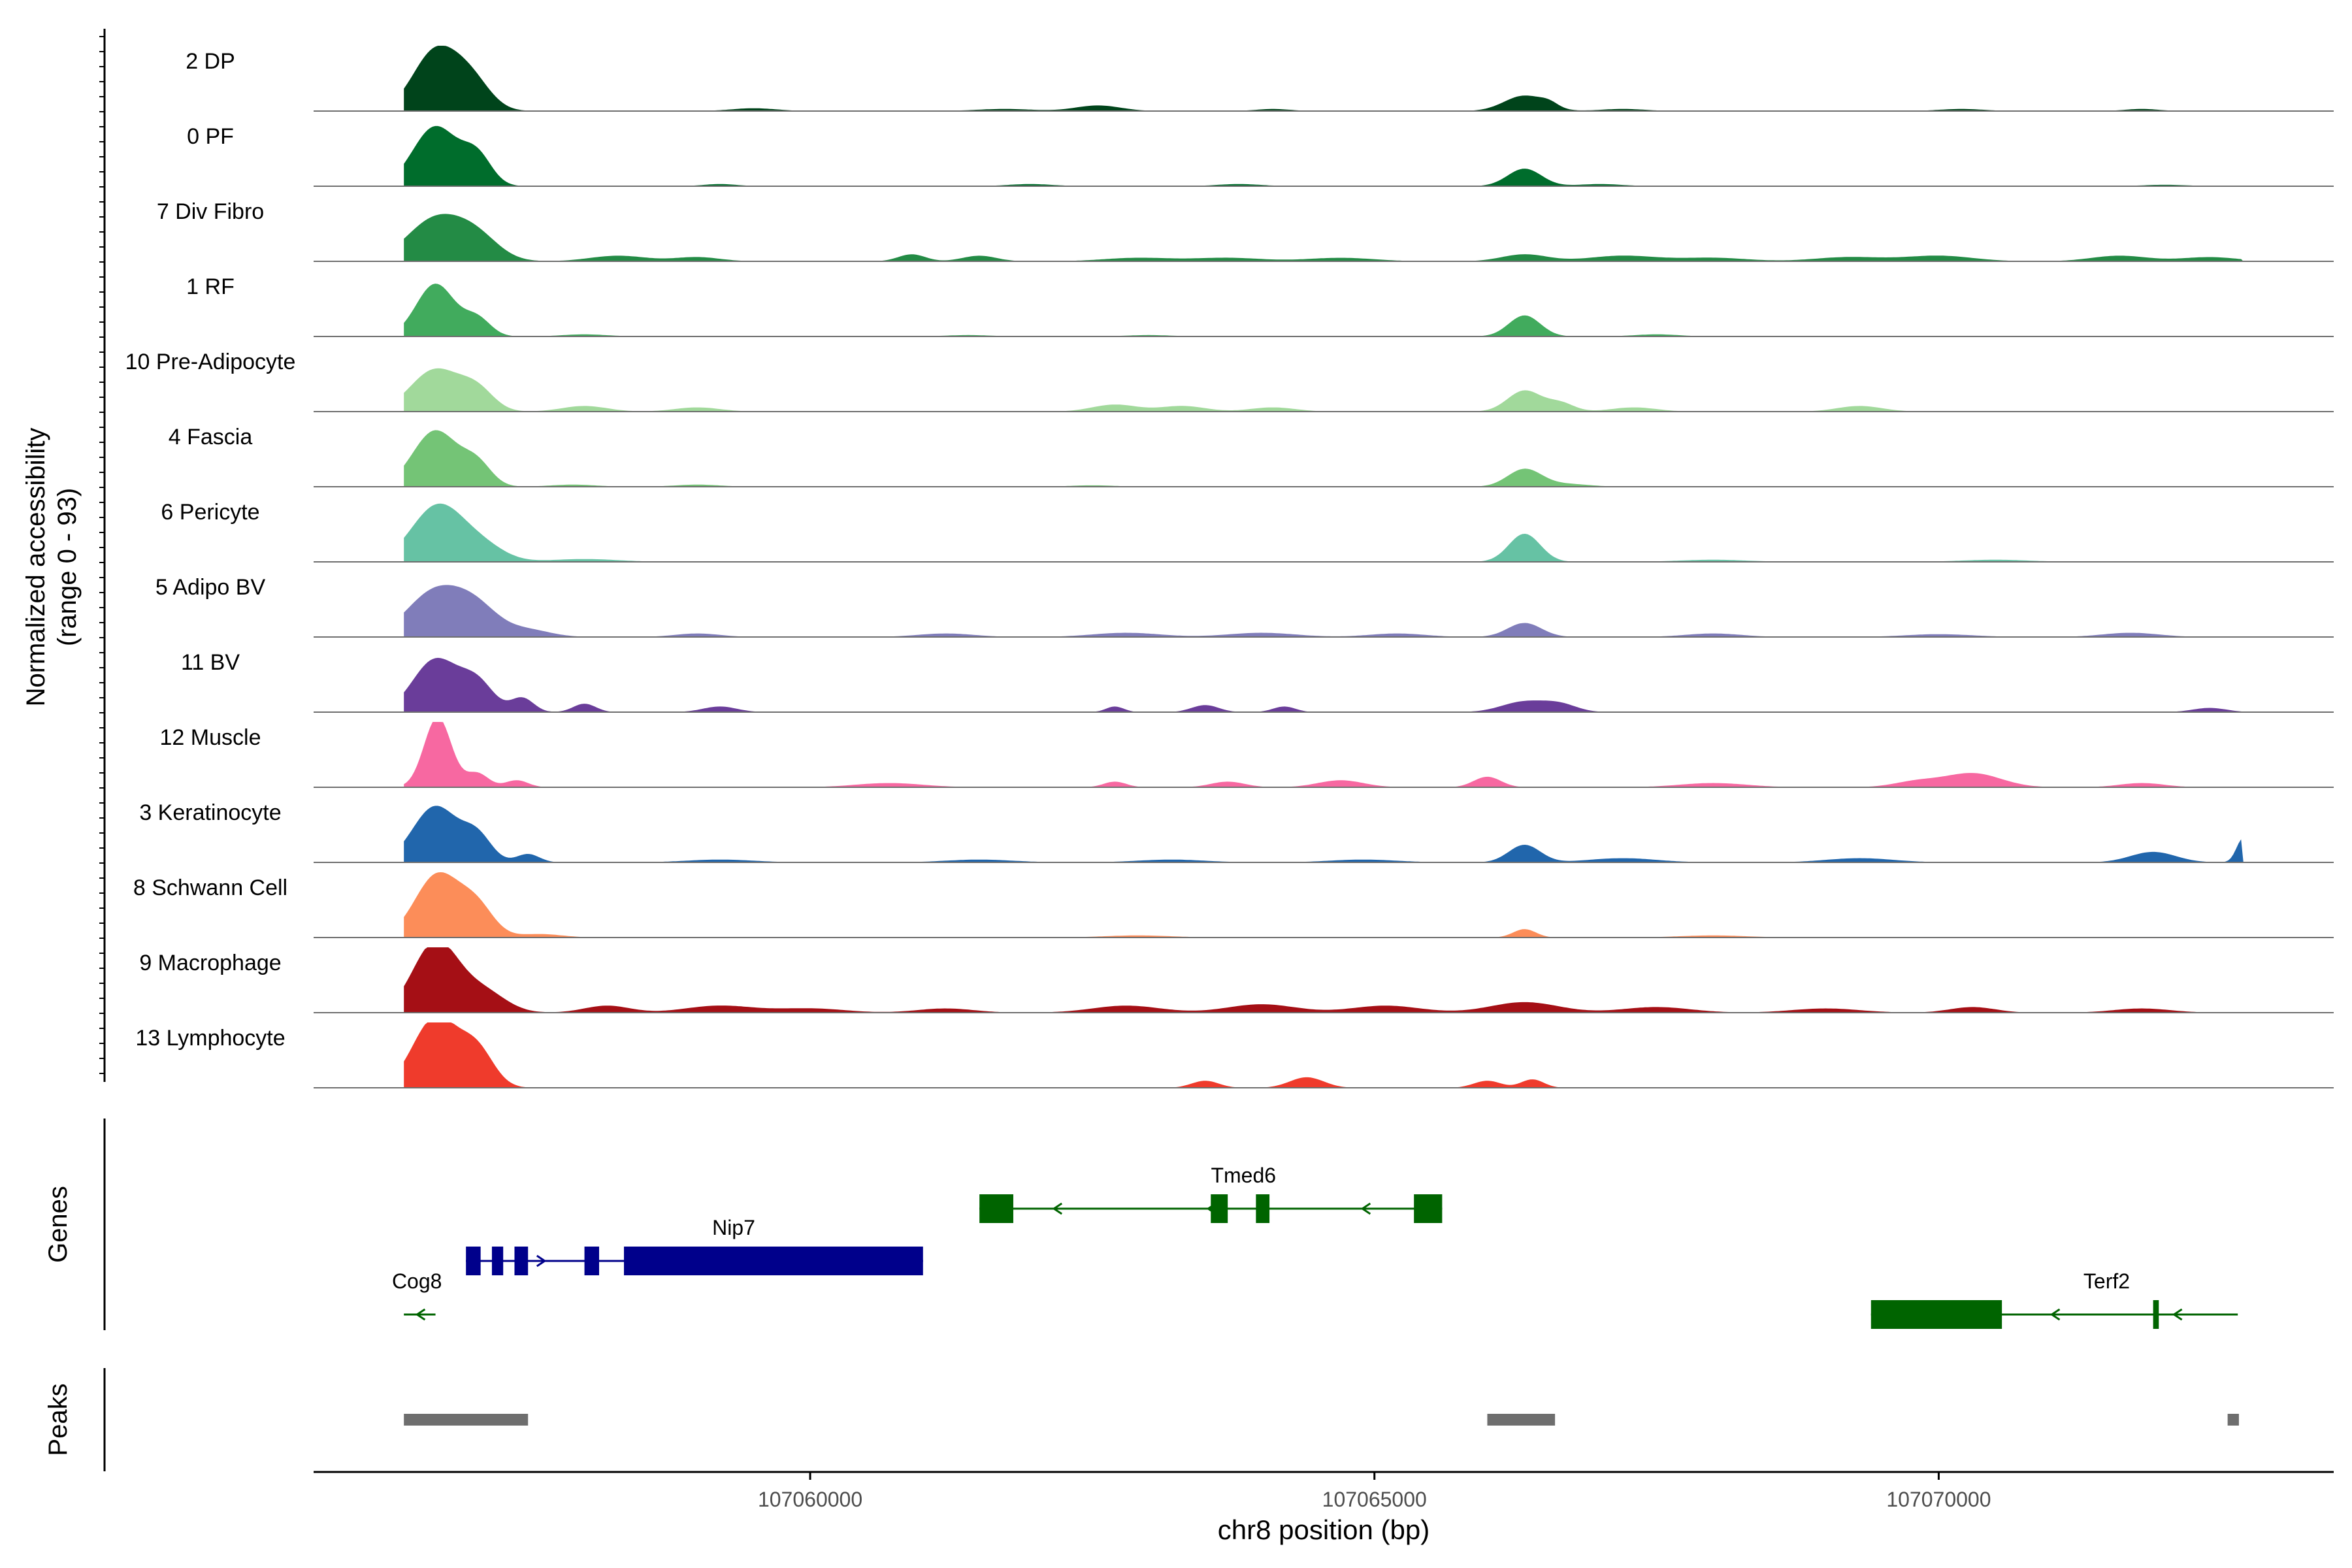 The image size is (2352, 1568). I want to click on track-10-pre-adipocyte: 10 Pre-Adipocyte, so click(1229, 381).